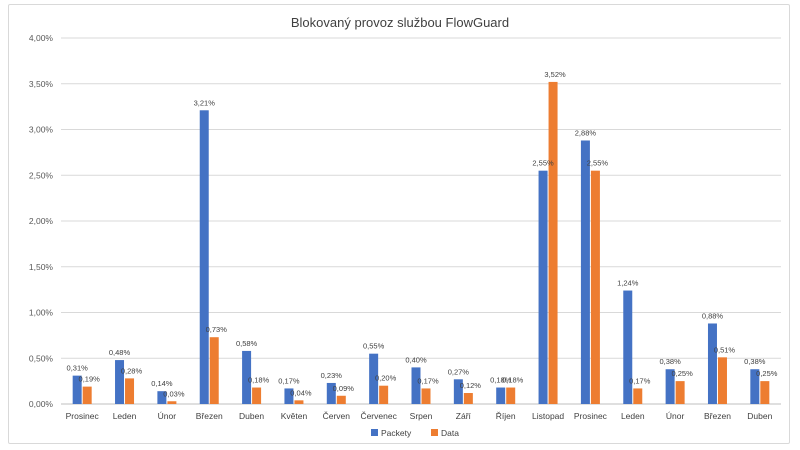  What do you see at coordinates (301, 392) in the screenshot?
I see `data-label-data: 0,04%` at bounding box center [301, 392].